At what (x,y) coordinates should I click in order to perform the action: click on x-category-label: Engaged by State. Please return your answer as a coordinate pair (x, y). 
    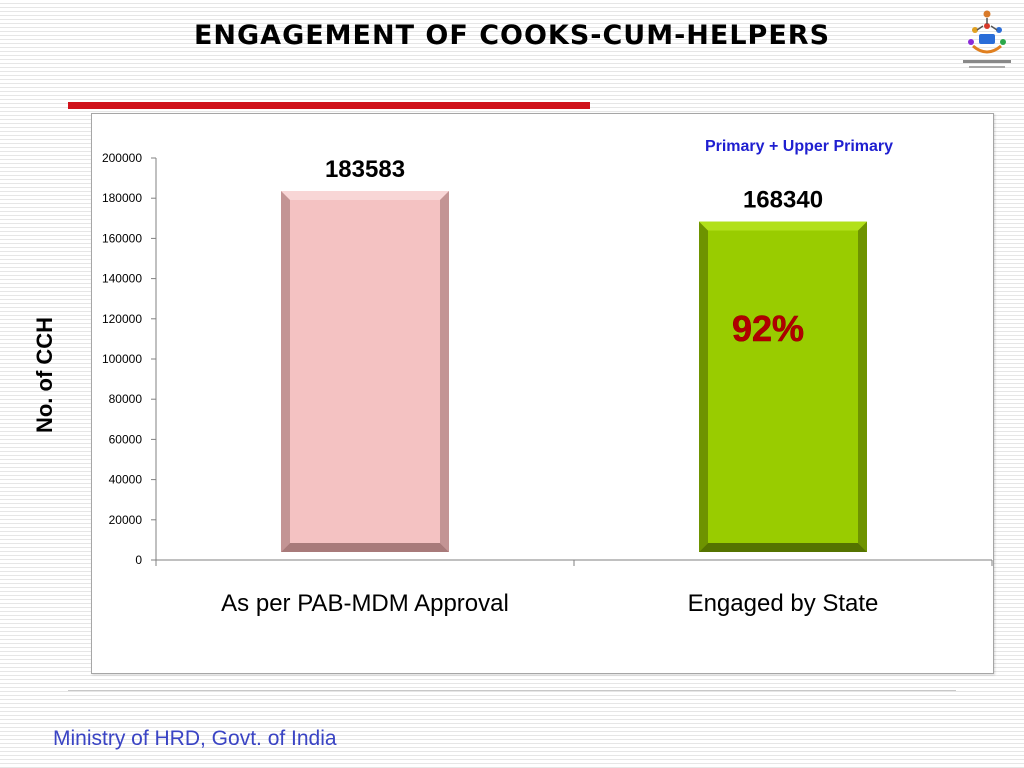
    Looking at the image, I should click on (783, 603).